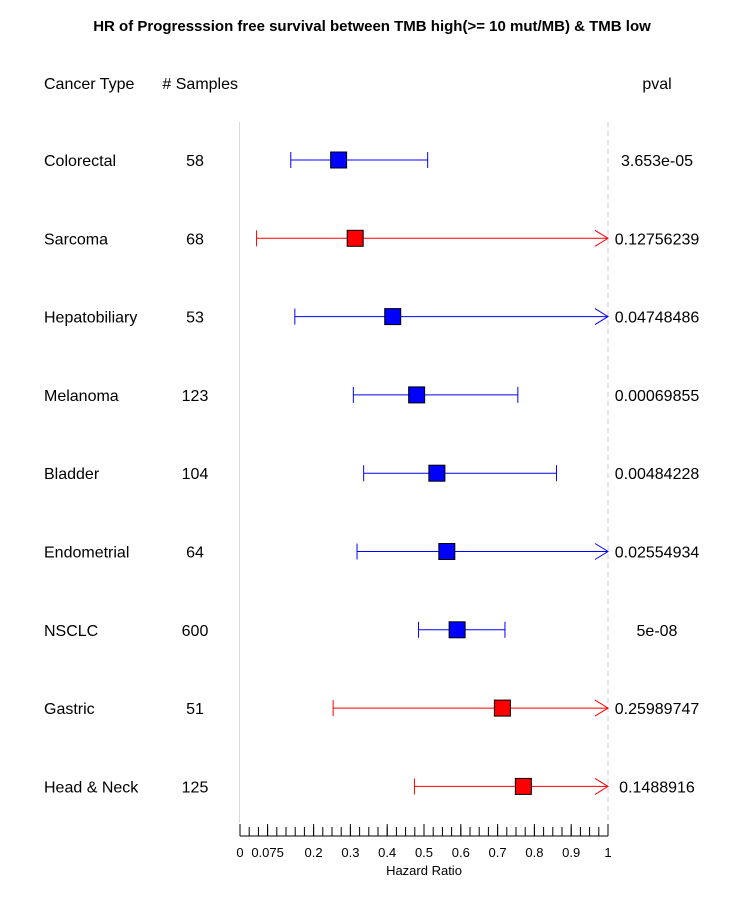  What do you see at coordinates (89, 84) in the screenshot?
I see `header-cancer-type: Cancer Type` at bounding box center [89, 84].